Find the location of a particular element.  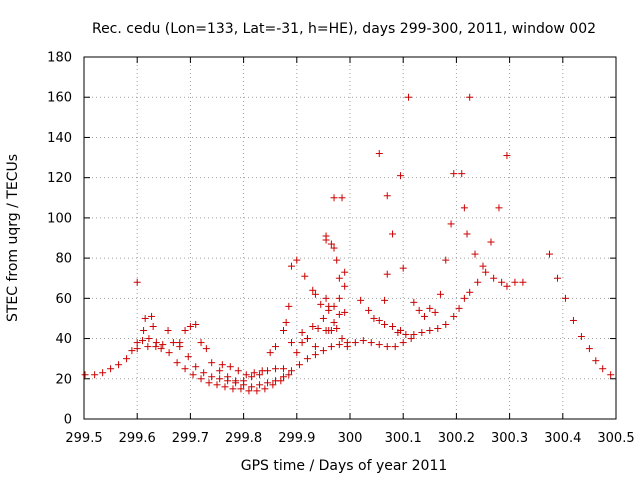

x-tick-label: 300.2 is located at coordinates (456, 438).